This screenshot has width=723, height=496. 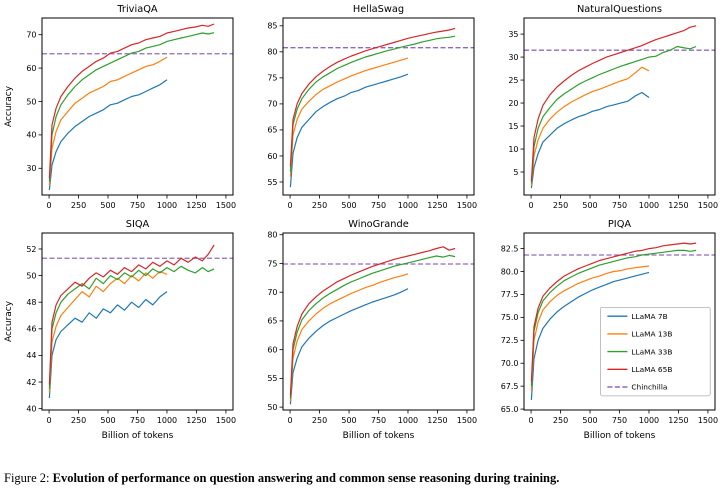 What do you see at coordinates (31, 68) in the screenshot?
I see `y-tick-label: 60` at bounding box center [31, 68].